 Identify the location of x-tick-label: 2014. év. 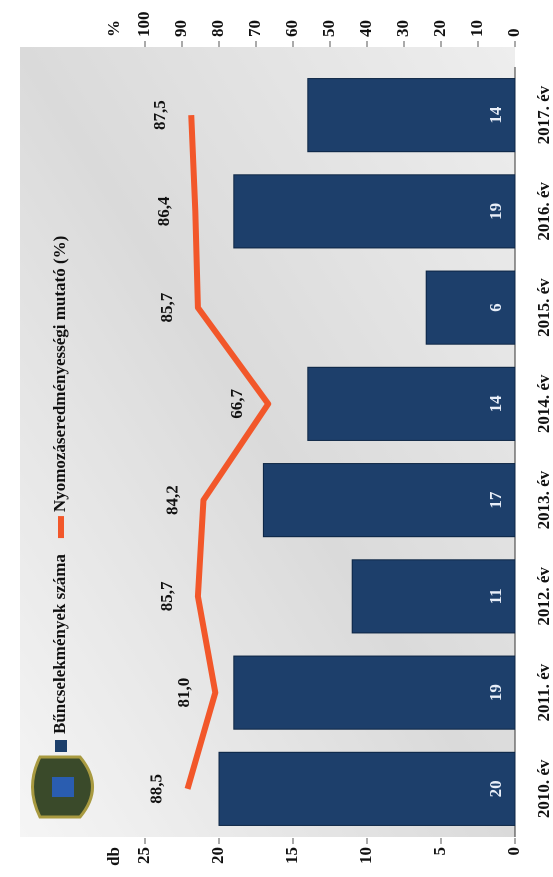
(543, 403).